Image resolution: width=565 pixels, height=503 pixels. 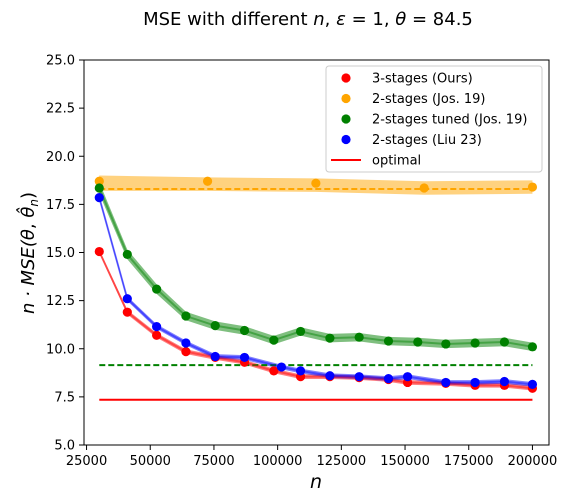 I want to click on legend-marker-3-stages-ours, so click(x=346, y=78).